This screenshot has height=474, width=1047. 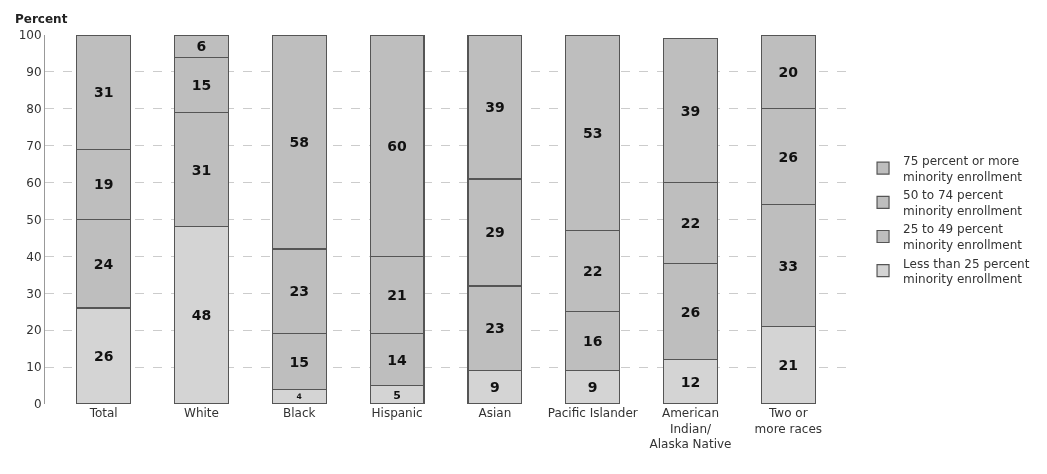 What do you see at coordinates (397, 395) in the screenshot?
I see `data-label: 5` at bounding box center [397, 395].